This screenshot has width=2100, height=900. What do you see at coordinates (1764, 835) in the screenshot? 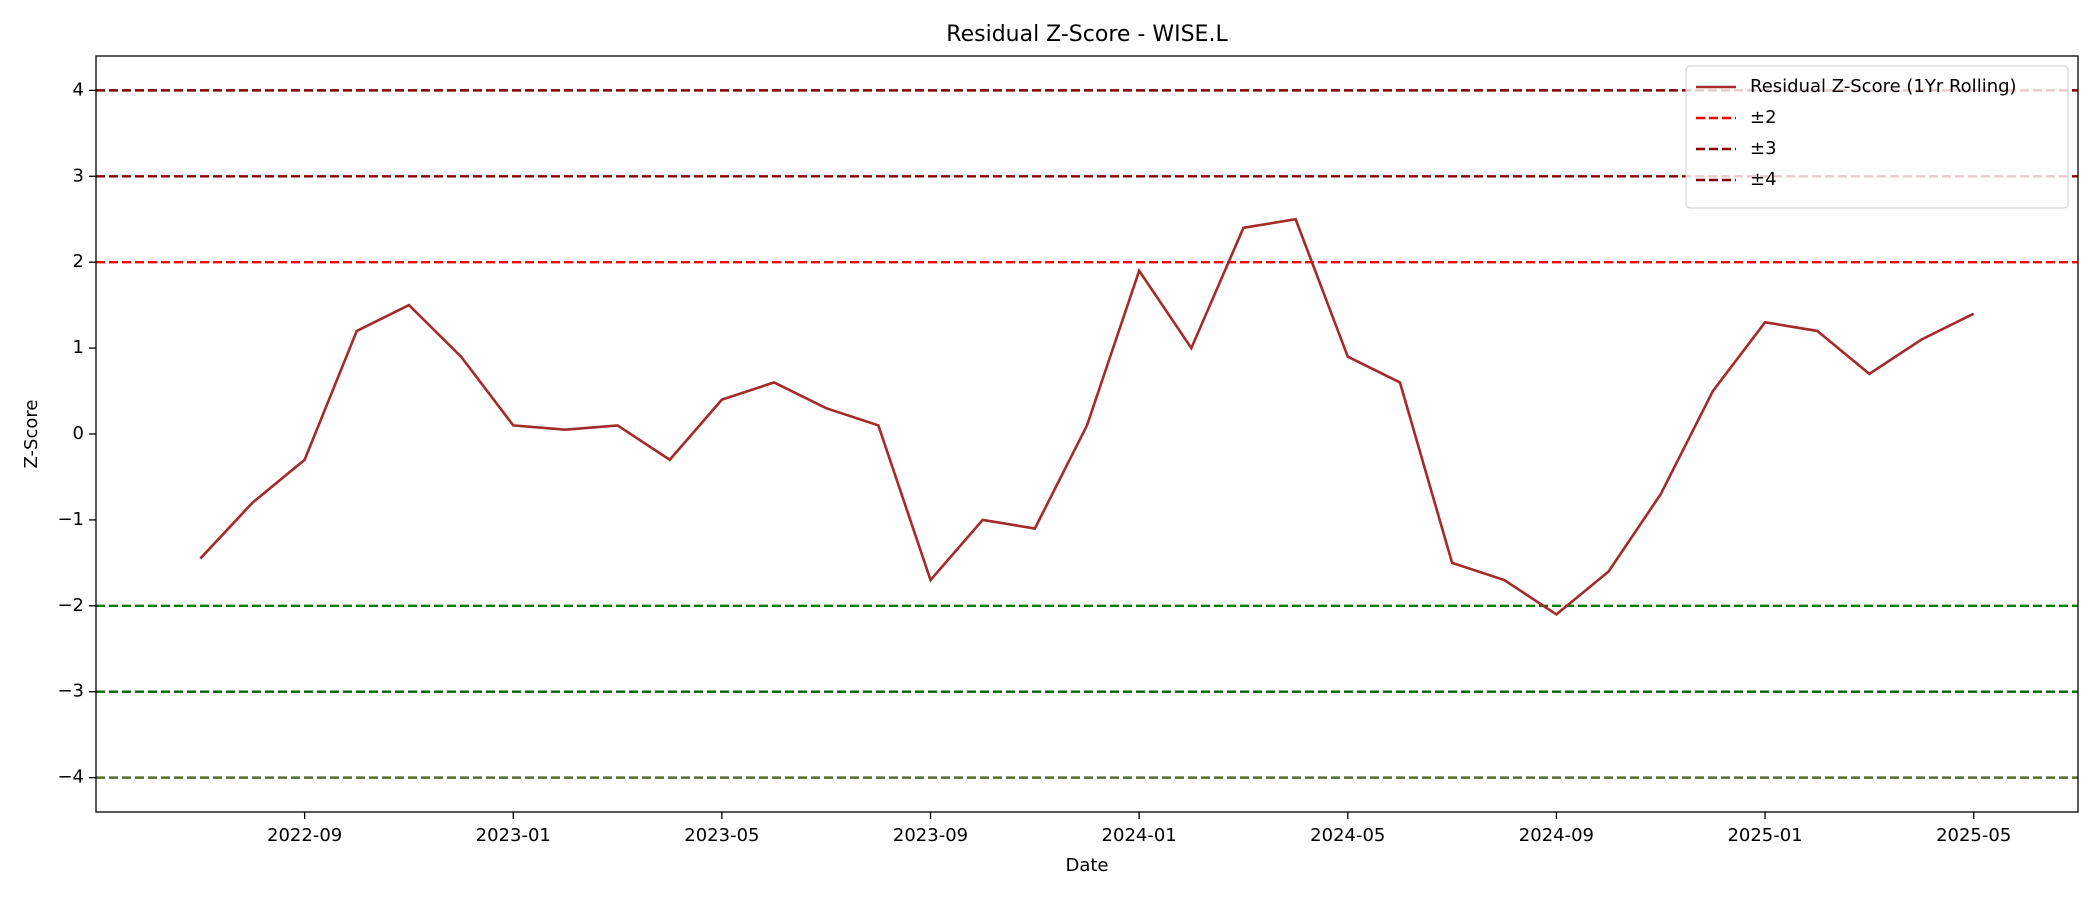
I see `x-tick-label: 2025-01` at bounding box center [1764, 835].